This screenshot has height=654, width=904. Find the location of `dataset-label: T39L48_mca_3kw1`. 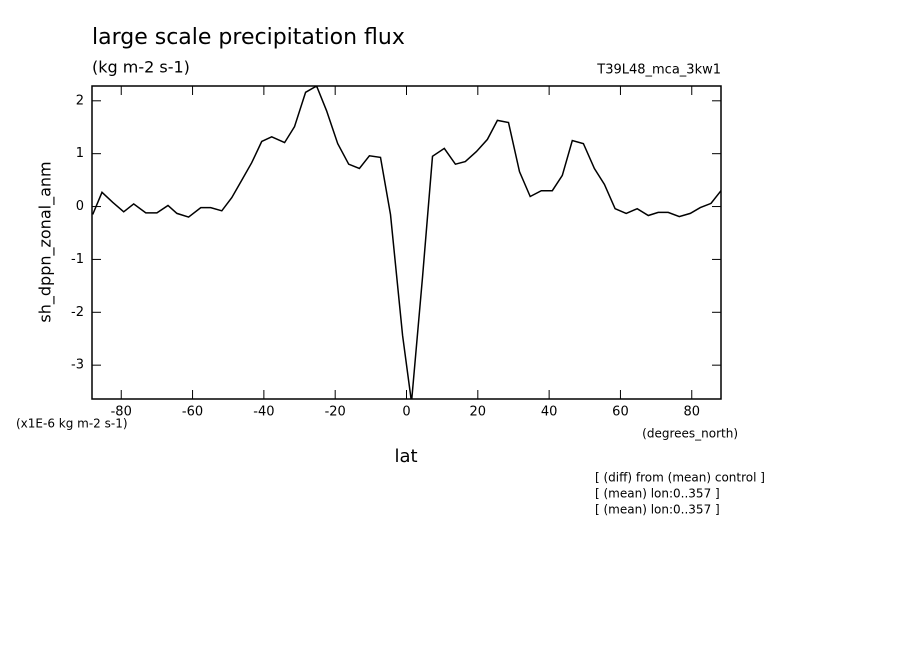

dataset-label: T39L48_mca_3kw1 is located at coordinates (658, 70).